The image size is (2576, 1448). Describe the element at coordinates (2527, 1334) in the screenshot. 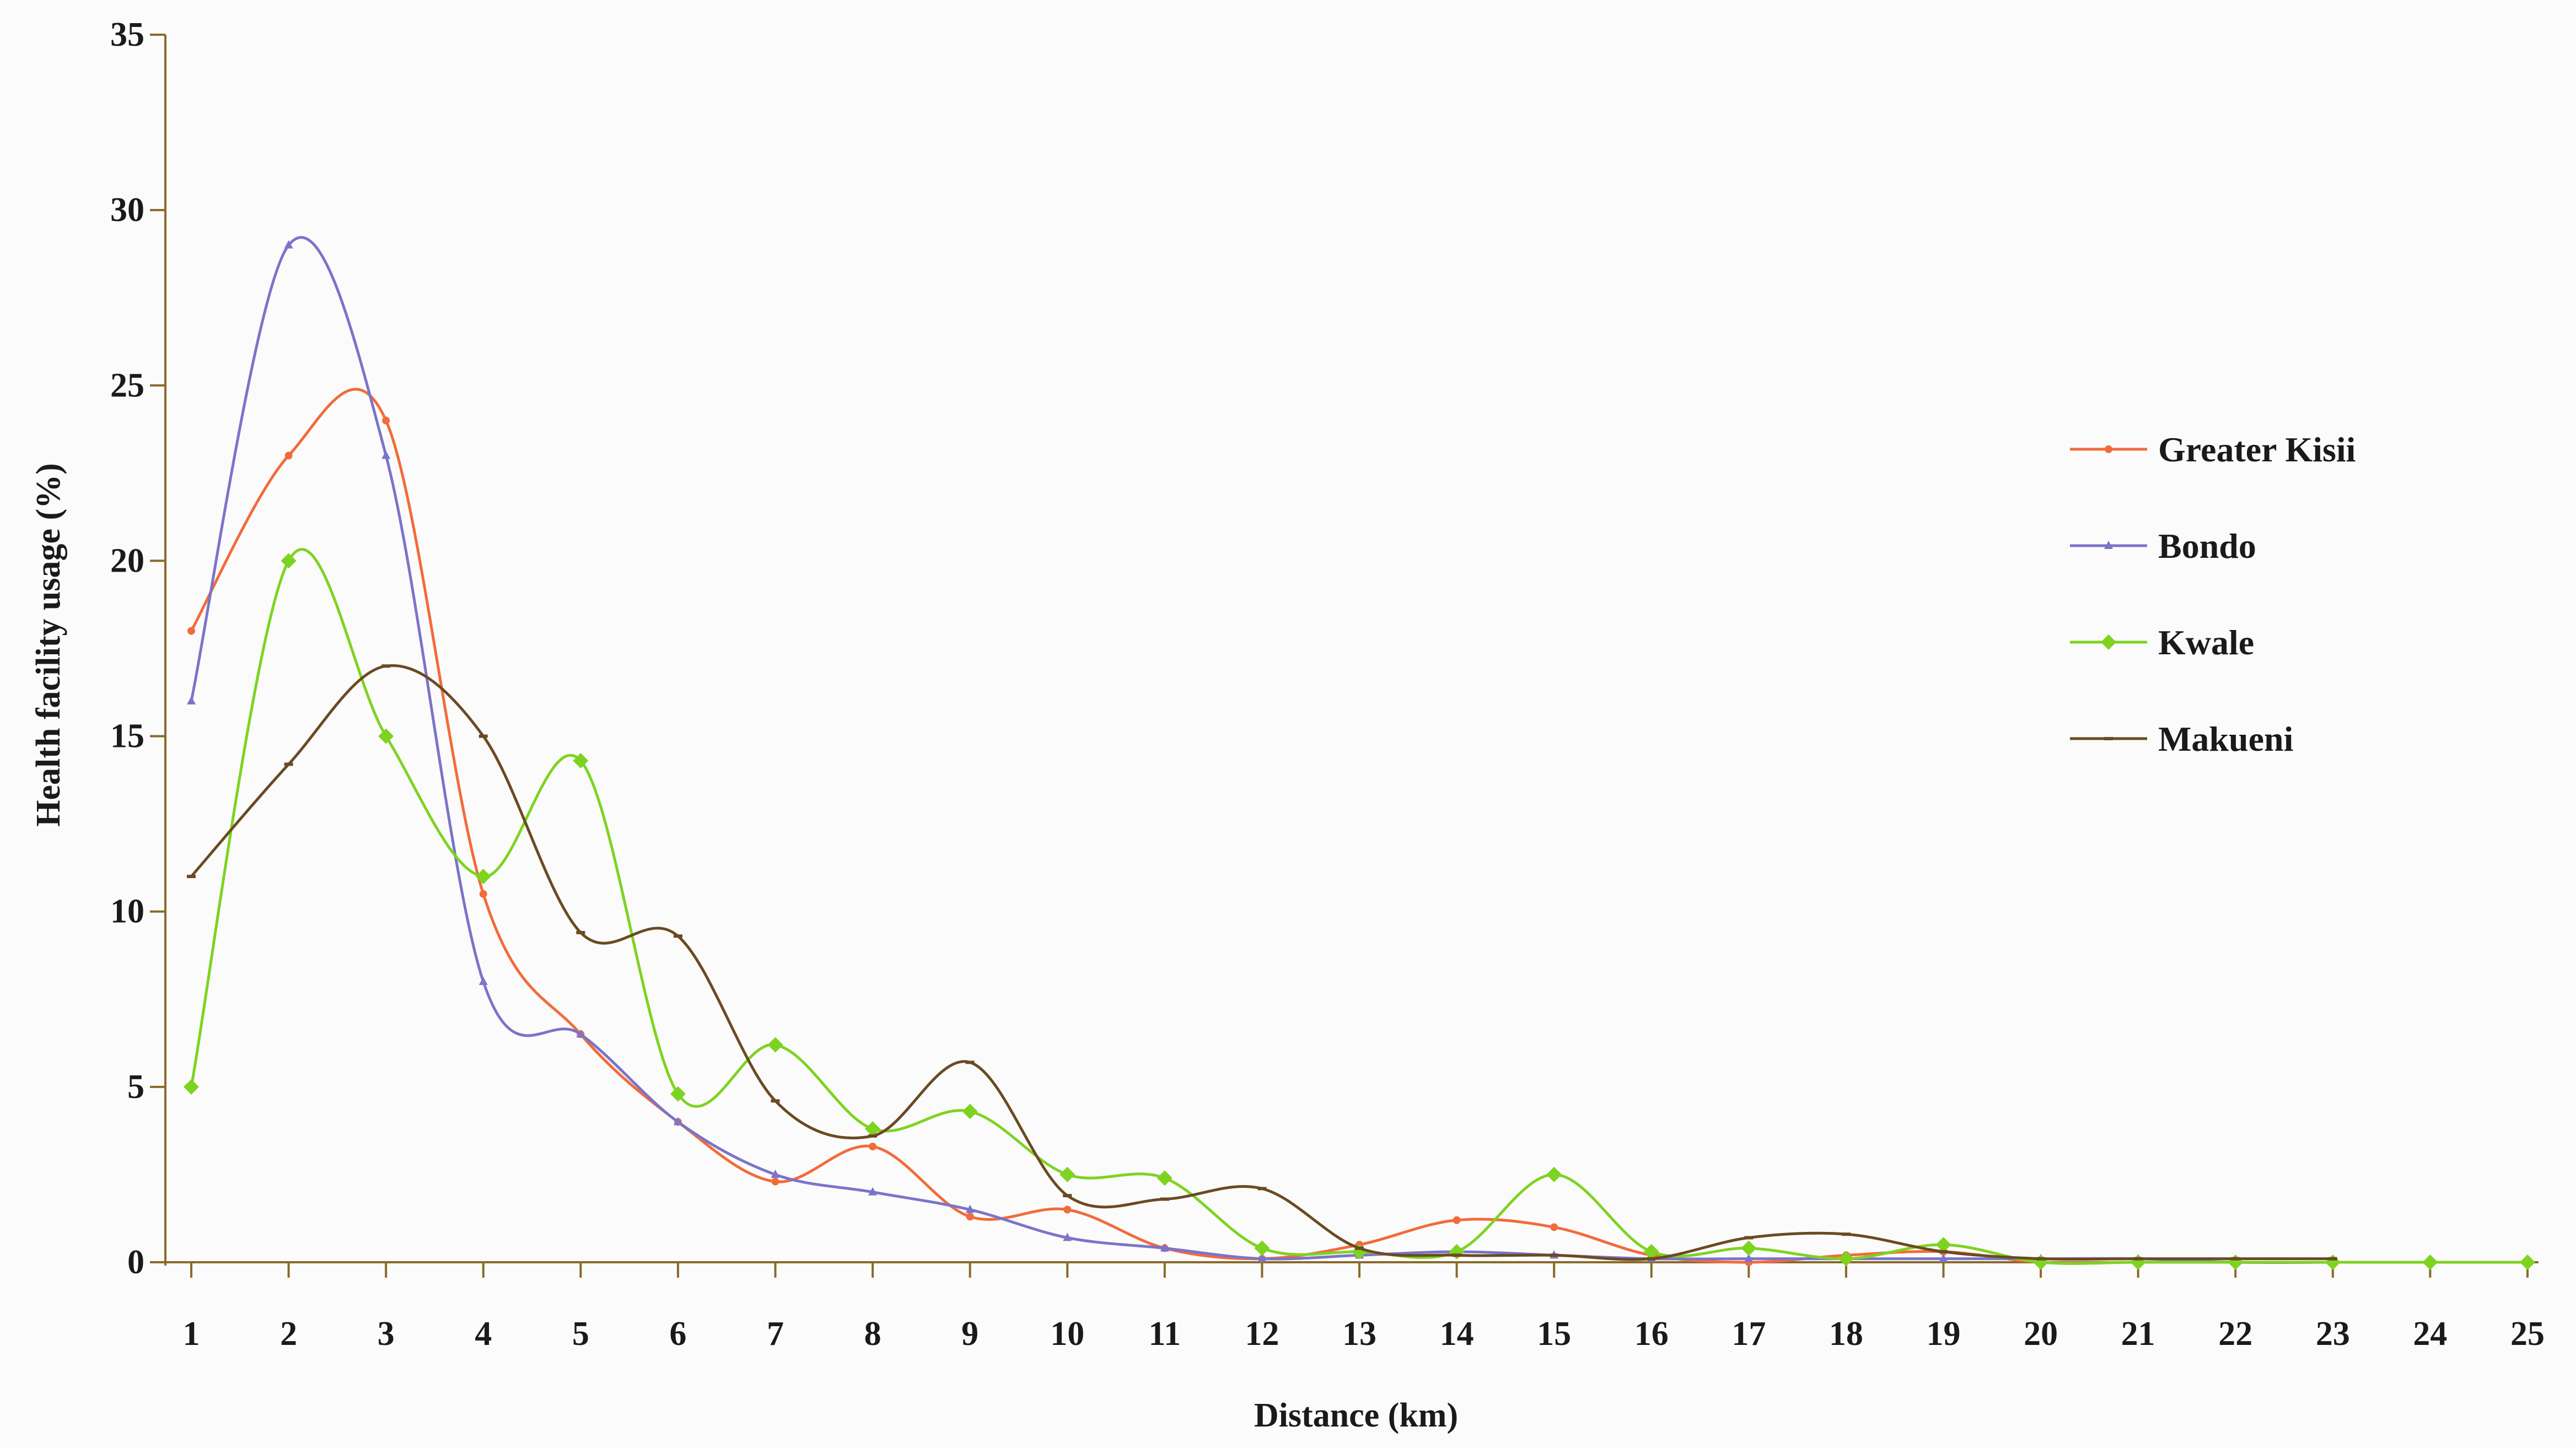

I see `x-tick-label: 25` at that location.